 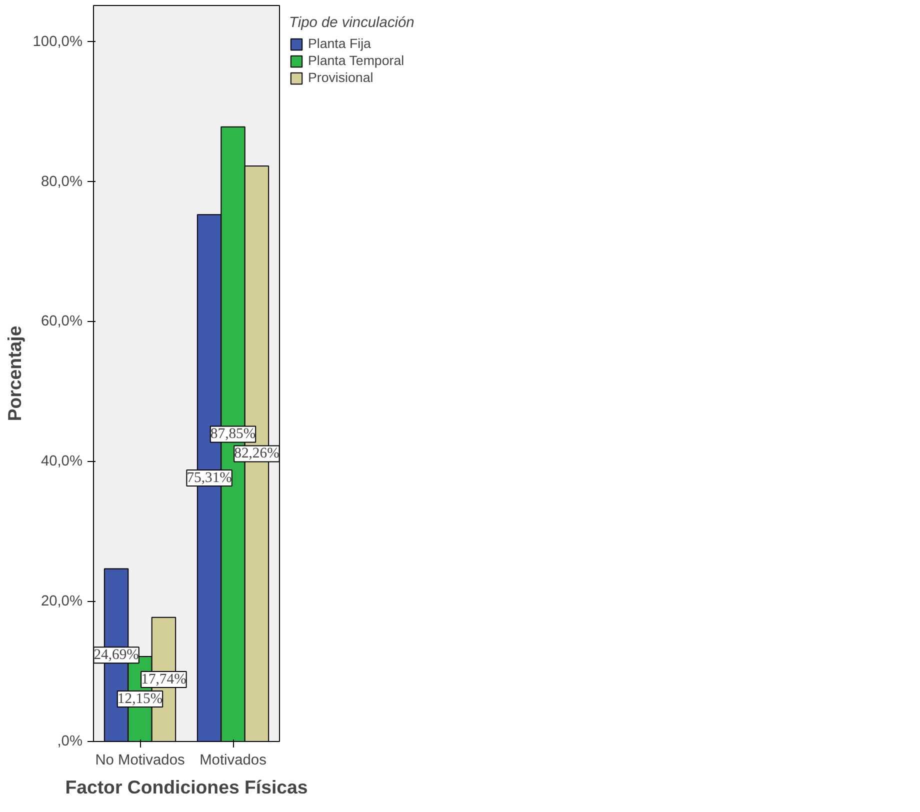 What do you see at coordinates (57, 42) in the screenshot?
I see `y-tick-label: 100,0%` at bounding box center [57, 42].